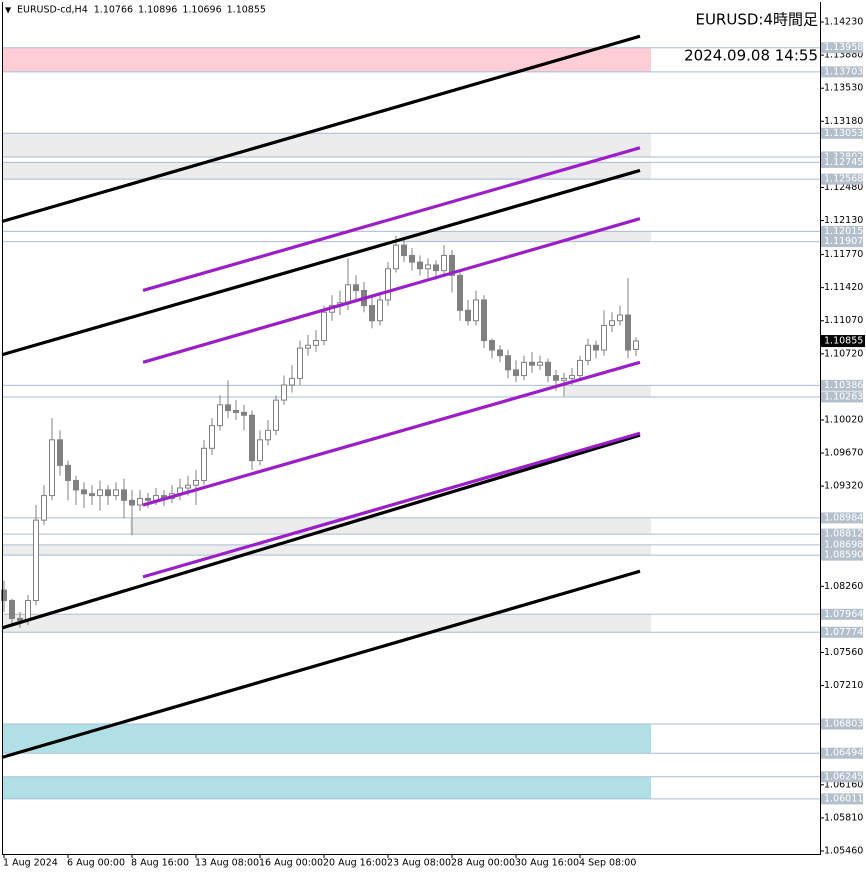 This screenshot has height=874, width=866. What do you see at coordinates (843, 652) in the screenshot?
I see `y-tick-label: 1.07560` at bounding box center [843, 652].